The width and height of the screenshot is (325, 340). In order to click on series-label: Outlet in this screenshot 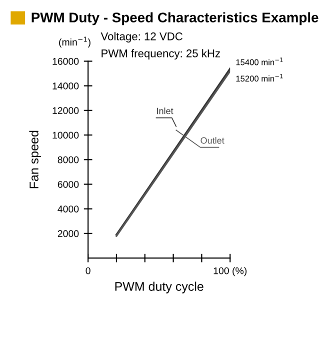, I will do `click(212, 140)`.